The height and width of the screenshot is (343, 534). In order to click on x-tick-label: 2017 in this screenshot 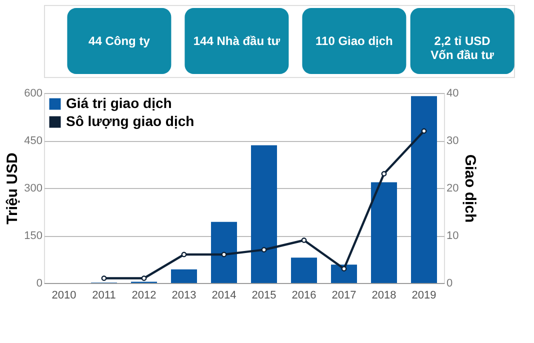, I will do `click(344, 296)`.